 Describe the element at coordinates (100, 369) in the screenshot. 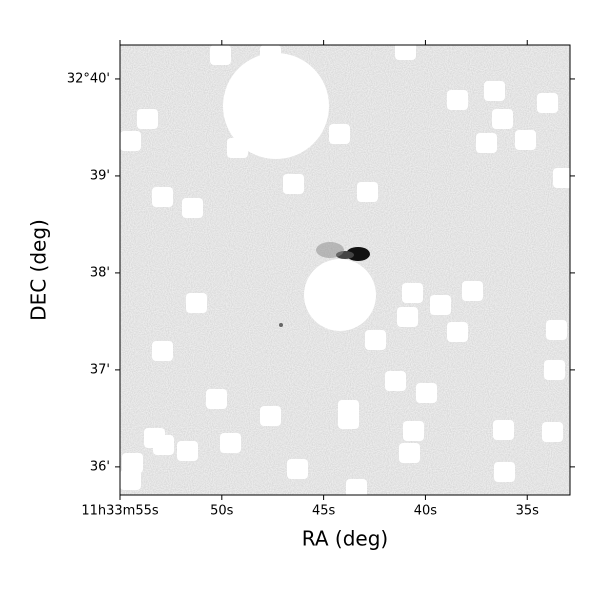

I see `y-tick-label: 37'` at that location.